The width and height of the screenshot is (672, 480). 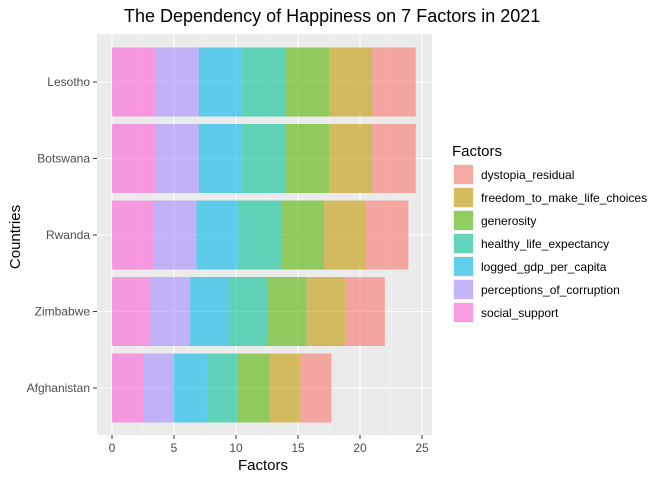 I want to click on bar-segment-healthy_life_expectancy-rwanda, so click(x=260, y=235).